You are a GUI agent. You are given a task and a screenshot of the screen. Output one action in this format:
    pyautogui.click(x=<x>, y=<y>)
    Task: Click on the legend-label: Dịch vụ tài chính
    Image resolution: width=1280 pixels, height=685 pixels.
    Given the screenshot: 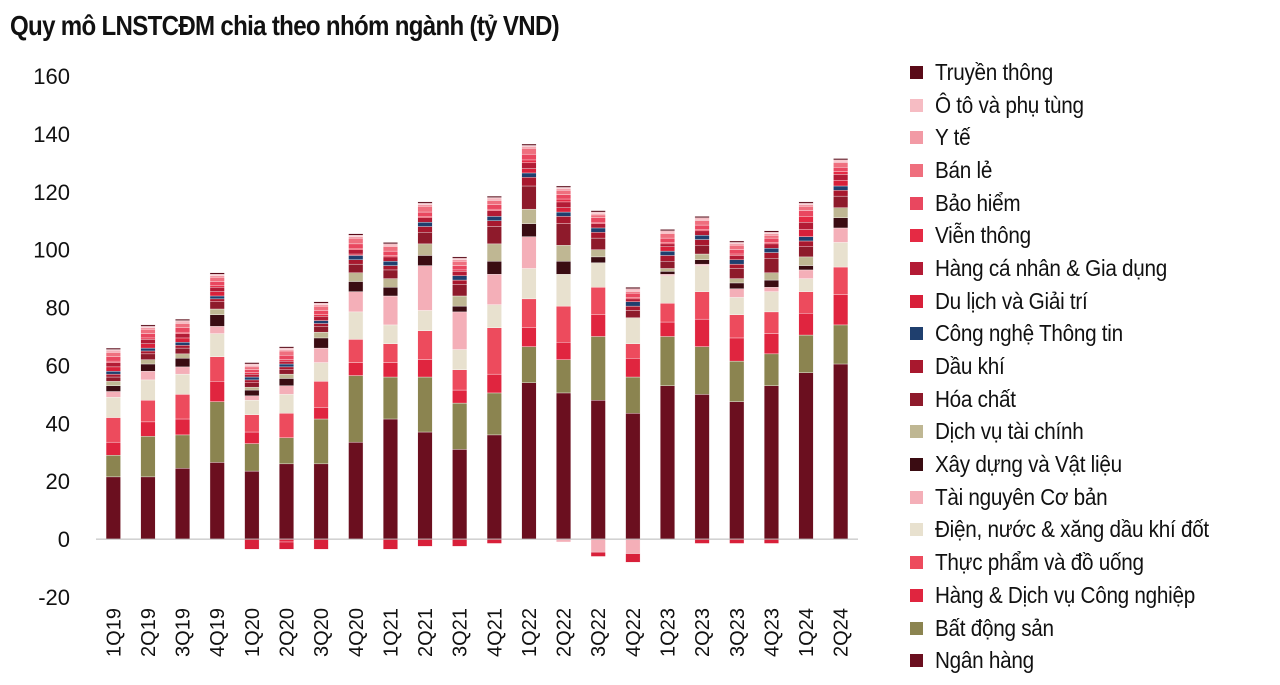 What is the action you would take?
    pyautogui.click(x=1009, y=431)
    